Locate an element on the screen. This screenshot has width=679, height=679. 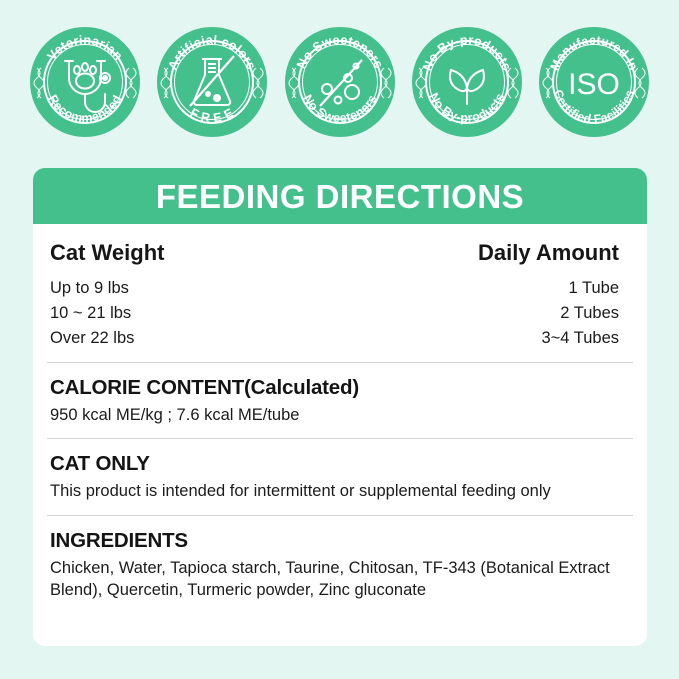
badge-no-by-products: No By-products No By-products is located at coordinates (467, 82).